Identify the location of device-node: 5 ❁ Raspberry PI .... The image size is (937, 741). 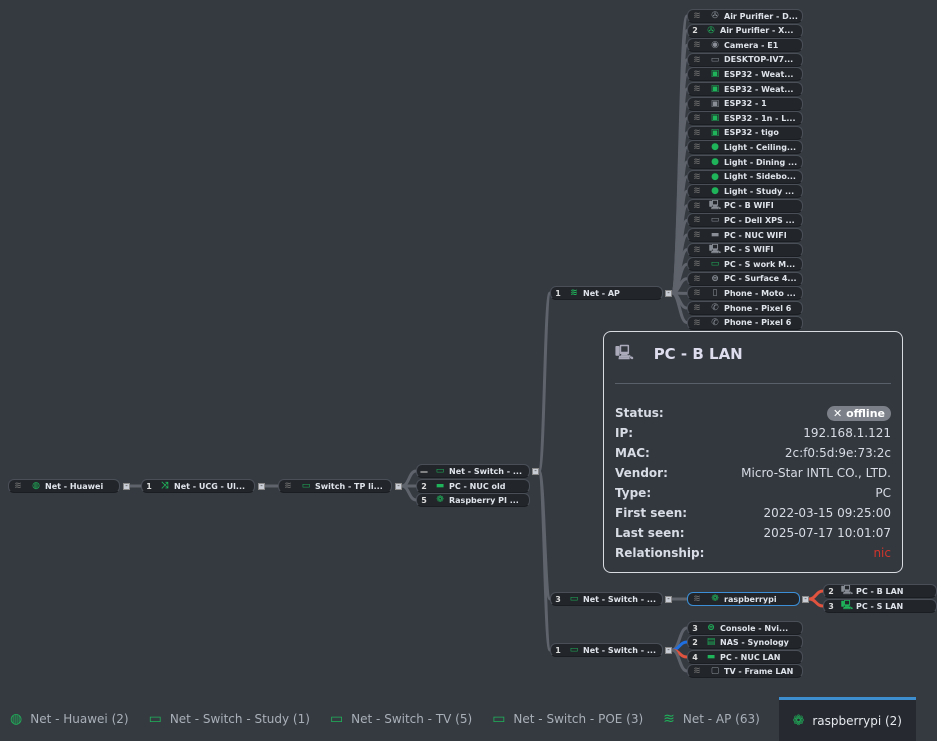
(473, 500).